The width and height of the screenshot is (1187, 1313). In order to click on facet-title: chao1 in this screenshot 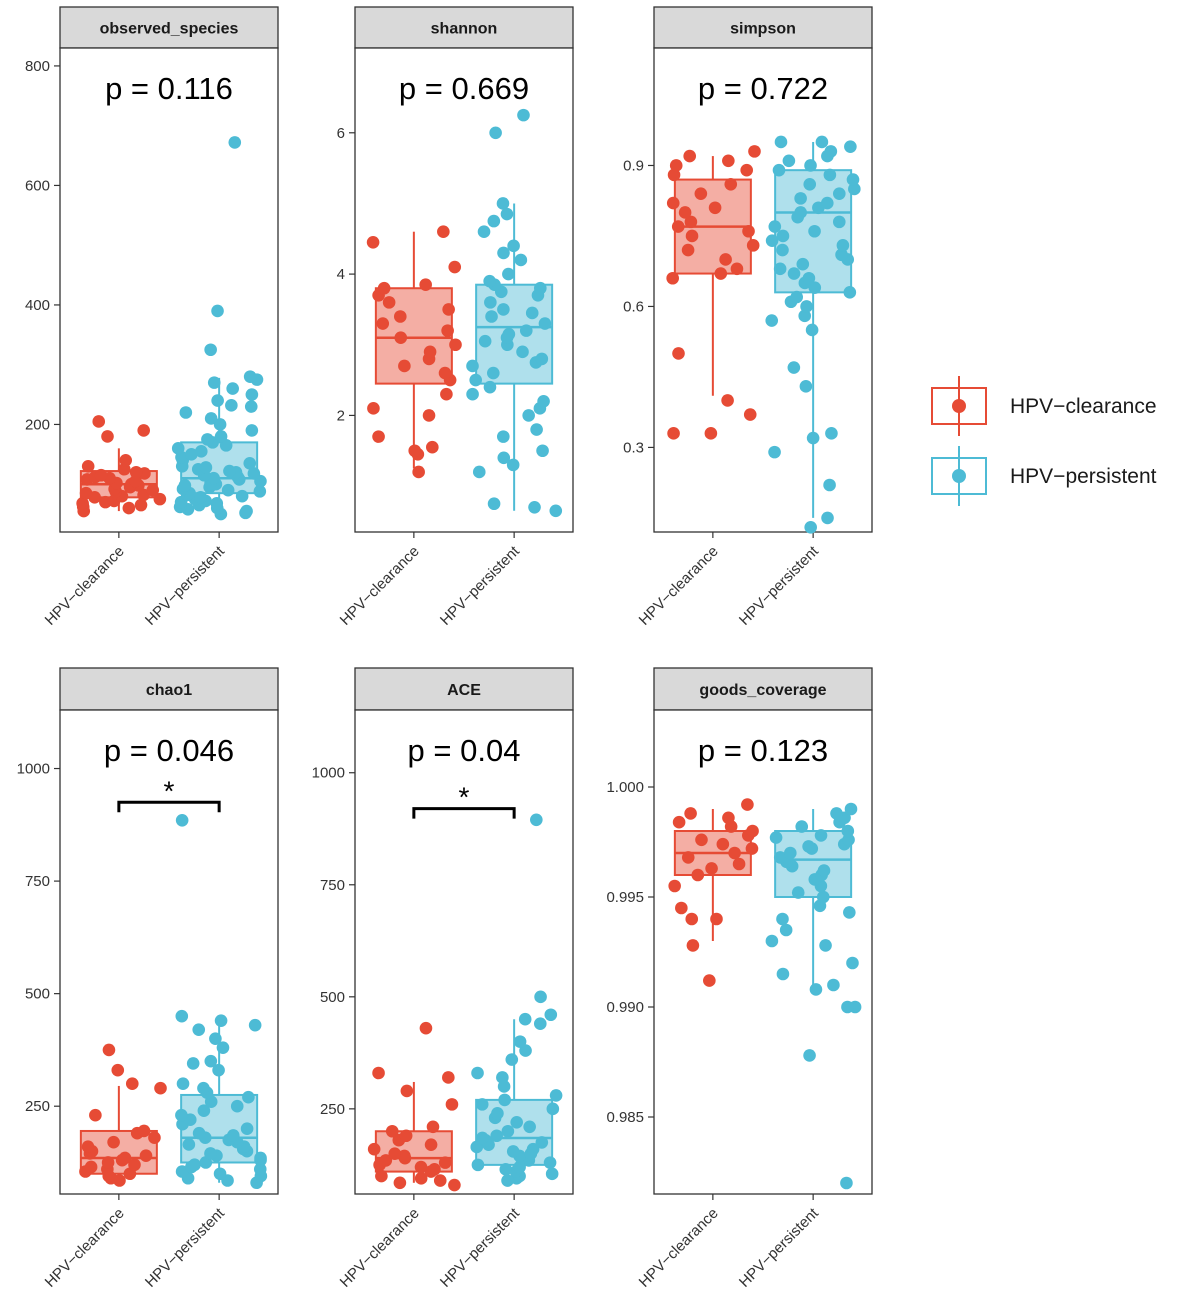, I will do `click(169, 690)`.